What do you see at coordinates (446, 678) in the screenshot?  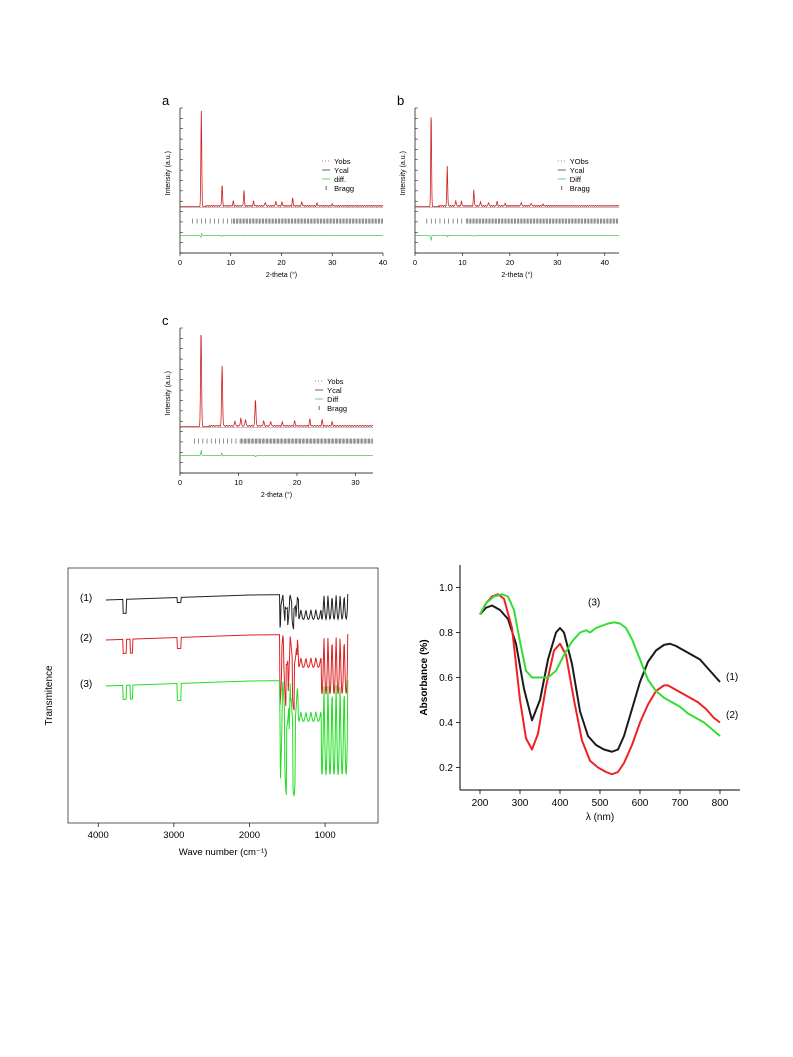 I see `y-tick-label: 0.6` at bounding box center [446, 678].